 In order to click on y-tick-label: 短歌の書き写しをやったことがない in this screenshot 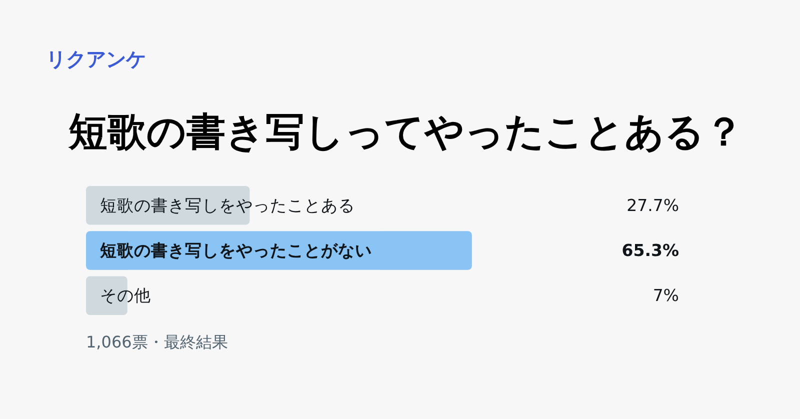, I will do `click(235, 250)`.